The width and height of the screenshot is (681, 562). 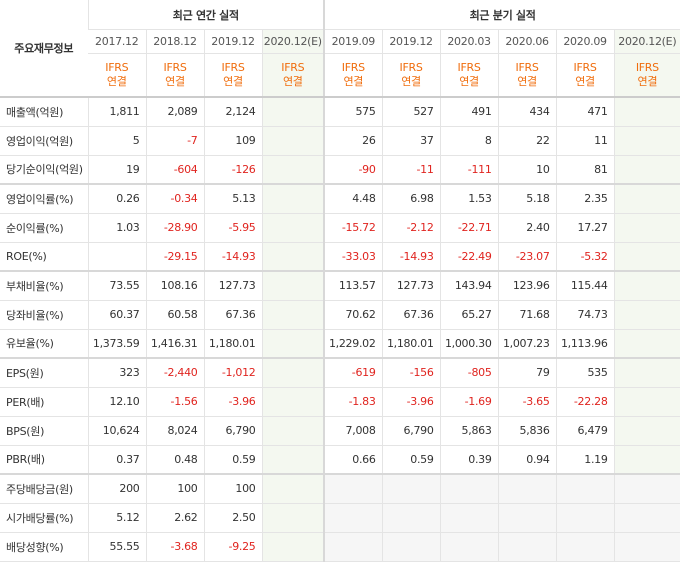 What do you see at coordinates (44, 373) in the screenshot?
I see `row-label: EPS(원)` at bounding box center [44, 373].